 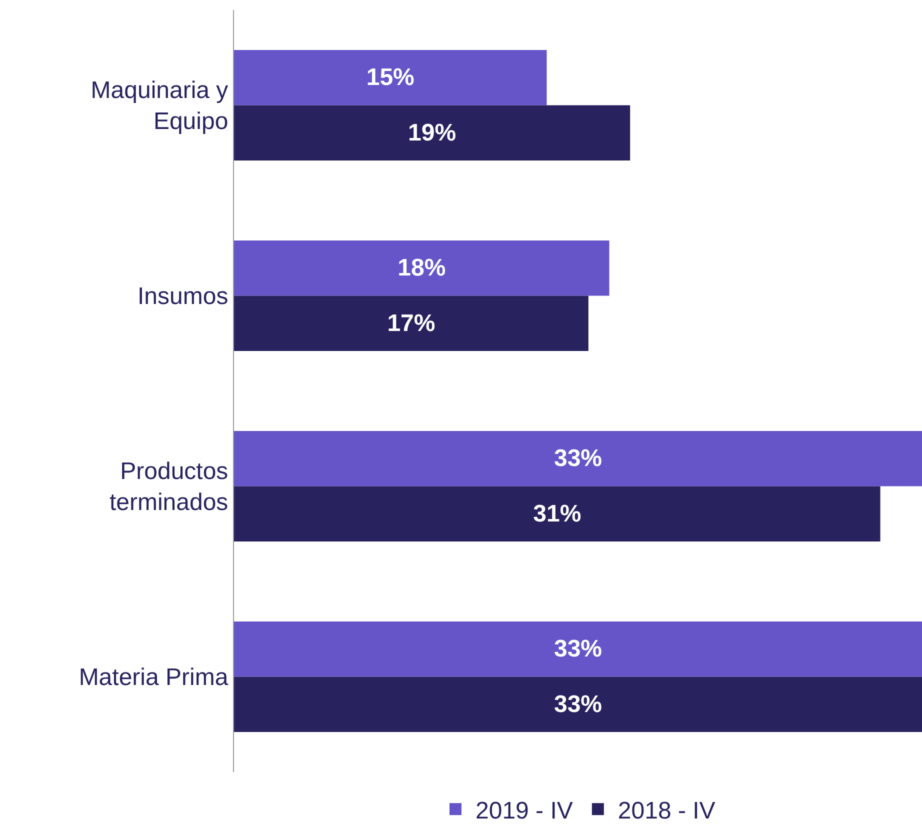 I want to click on data-label: 15%, so click(x=390, y=78).